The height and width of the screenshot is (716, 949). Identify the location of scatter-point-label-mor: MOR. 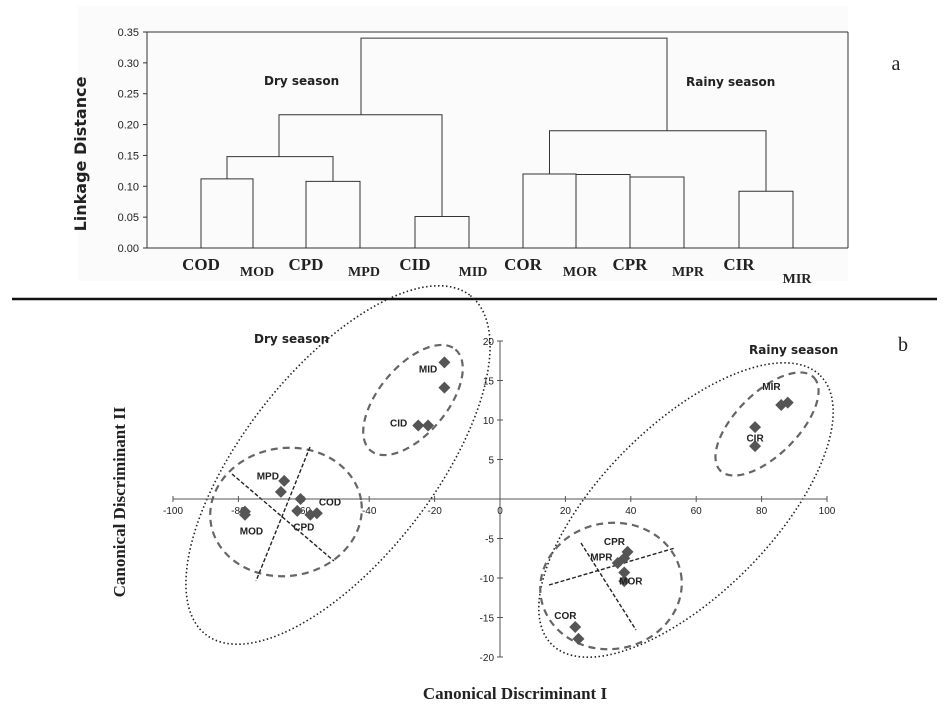
(631, 581).